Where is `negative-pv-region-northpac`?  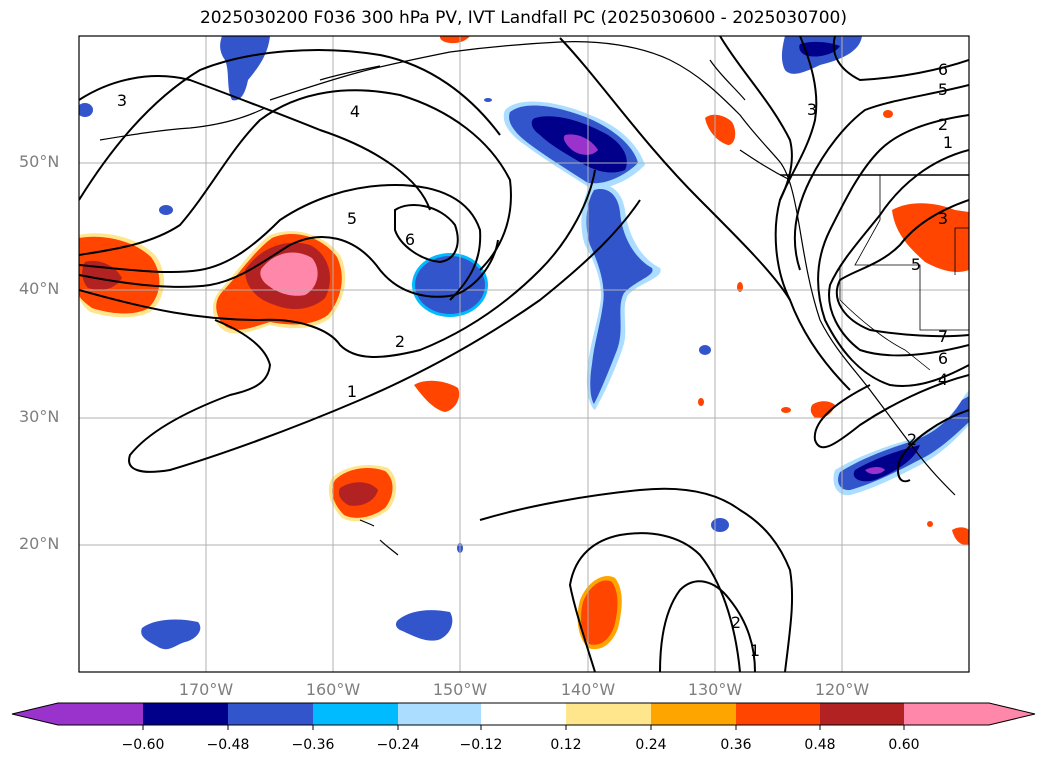
negative-pv-region-northpac is located at coordinates (574, 145).